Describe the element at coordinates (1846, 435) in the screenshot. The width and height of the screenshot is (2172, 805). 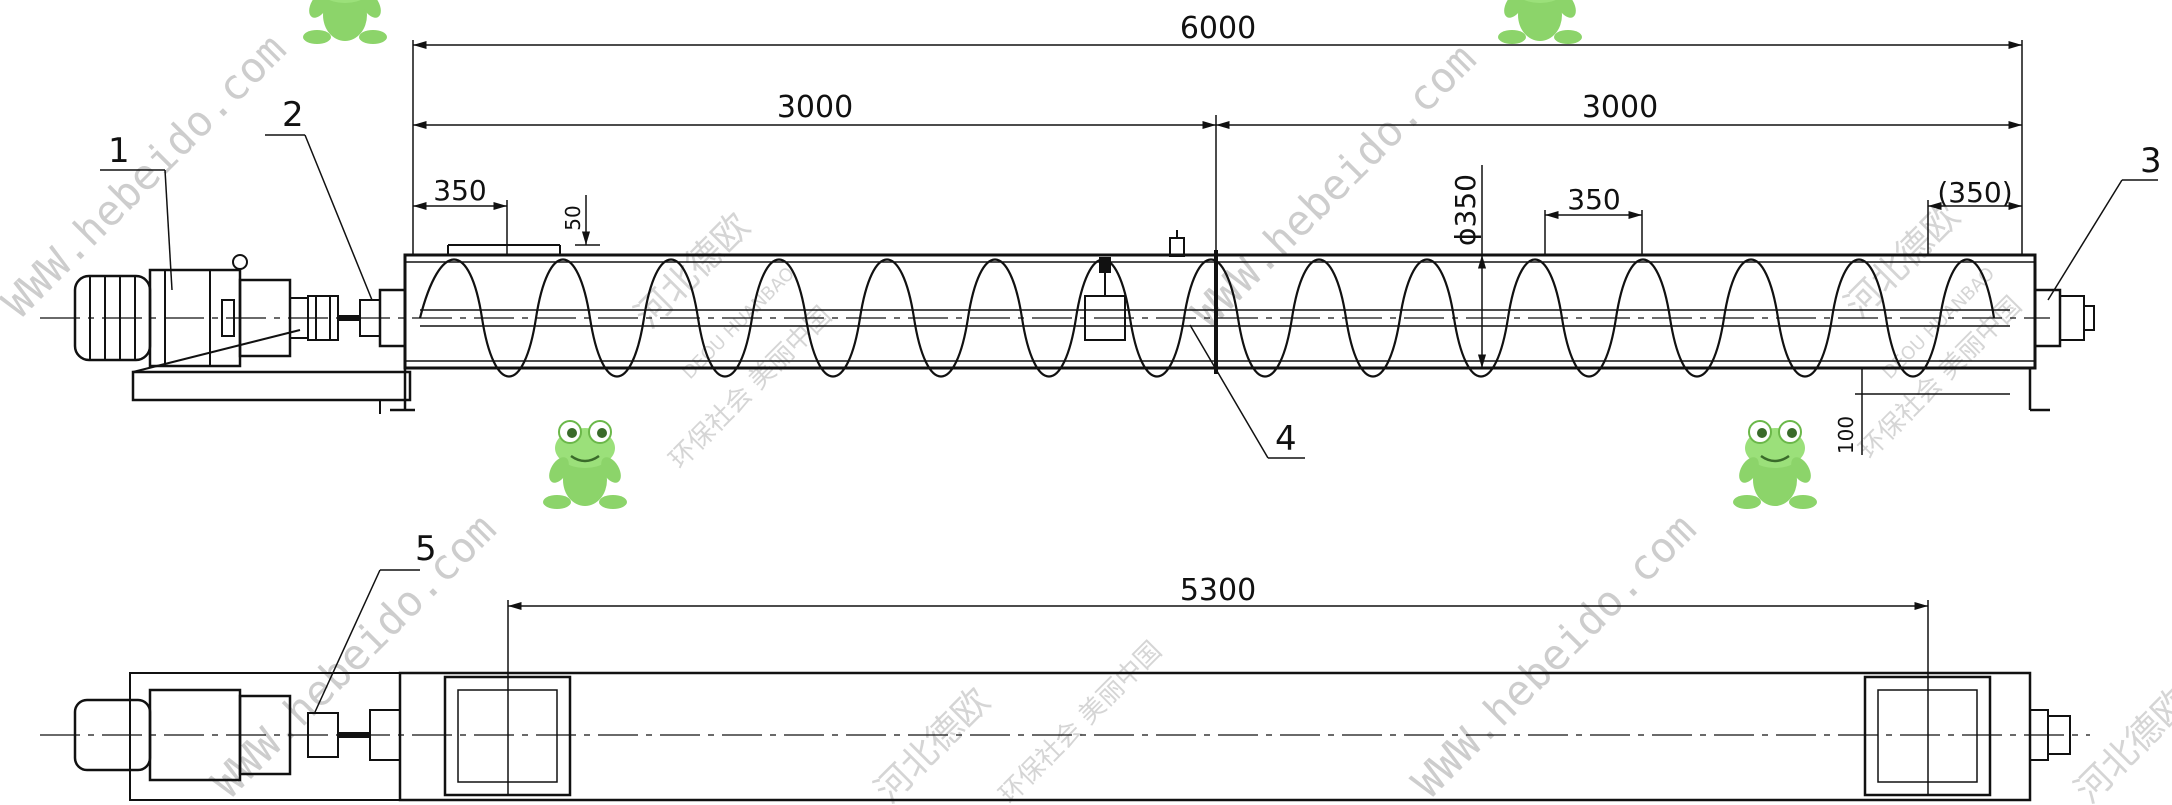
I see `dim-leg-height: 100` at that location.